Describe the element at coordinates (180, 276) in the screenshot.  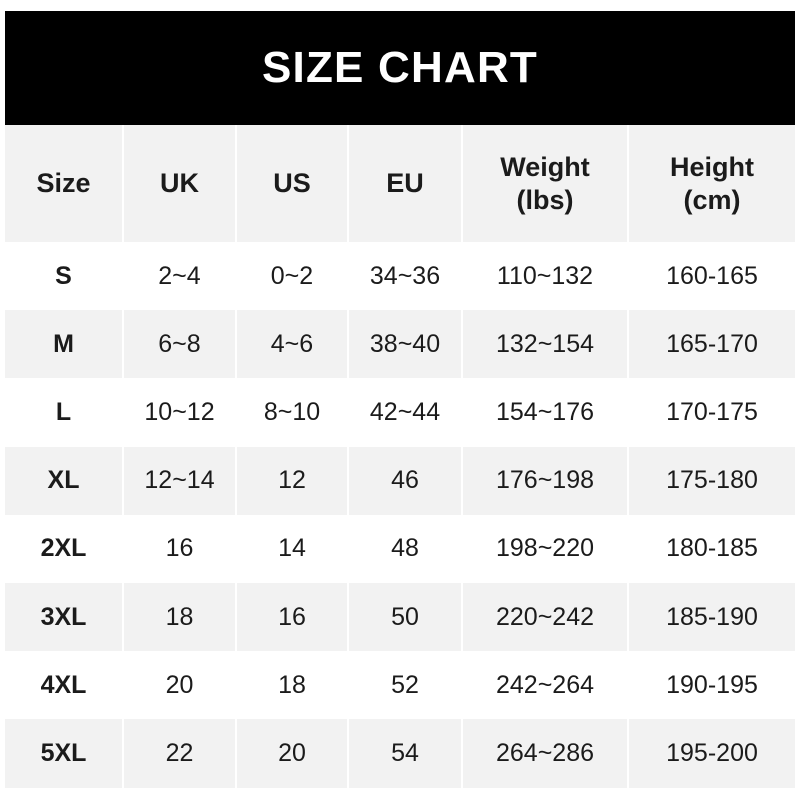
I see `cell-uk: 2~4` at that location.